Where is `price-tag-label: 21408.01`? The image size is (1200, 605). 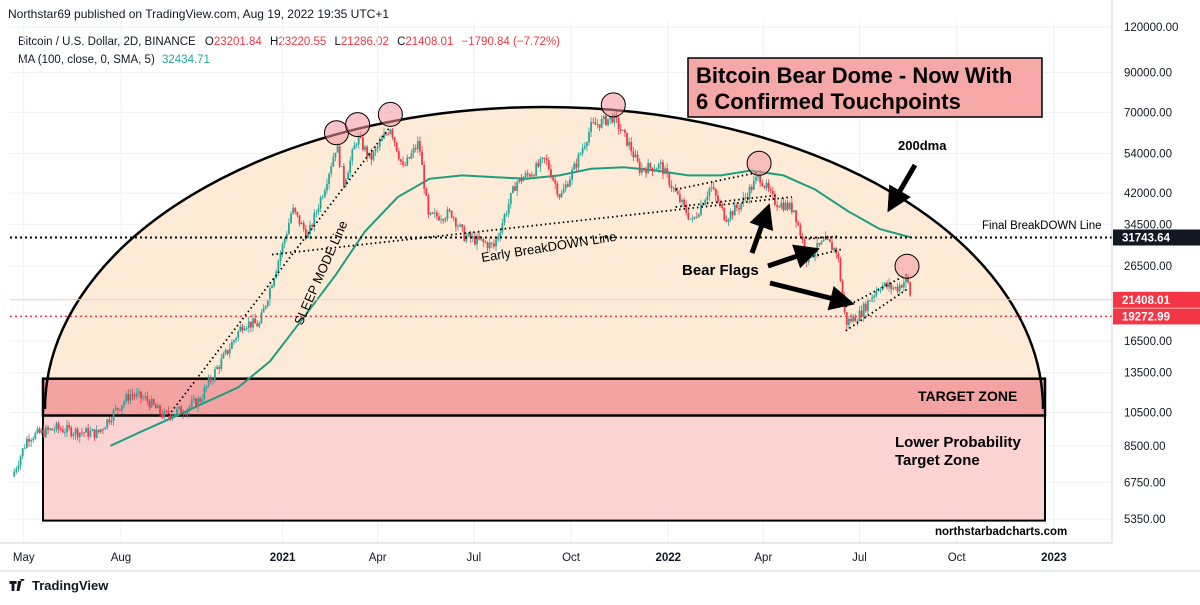
price-tag-label: 21408.01 is located at coordinates (1146, 301).